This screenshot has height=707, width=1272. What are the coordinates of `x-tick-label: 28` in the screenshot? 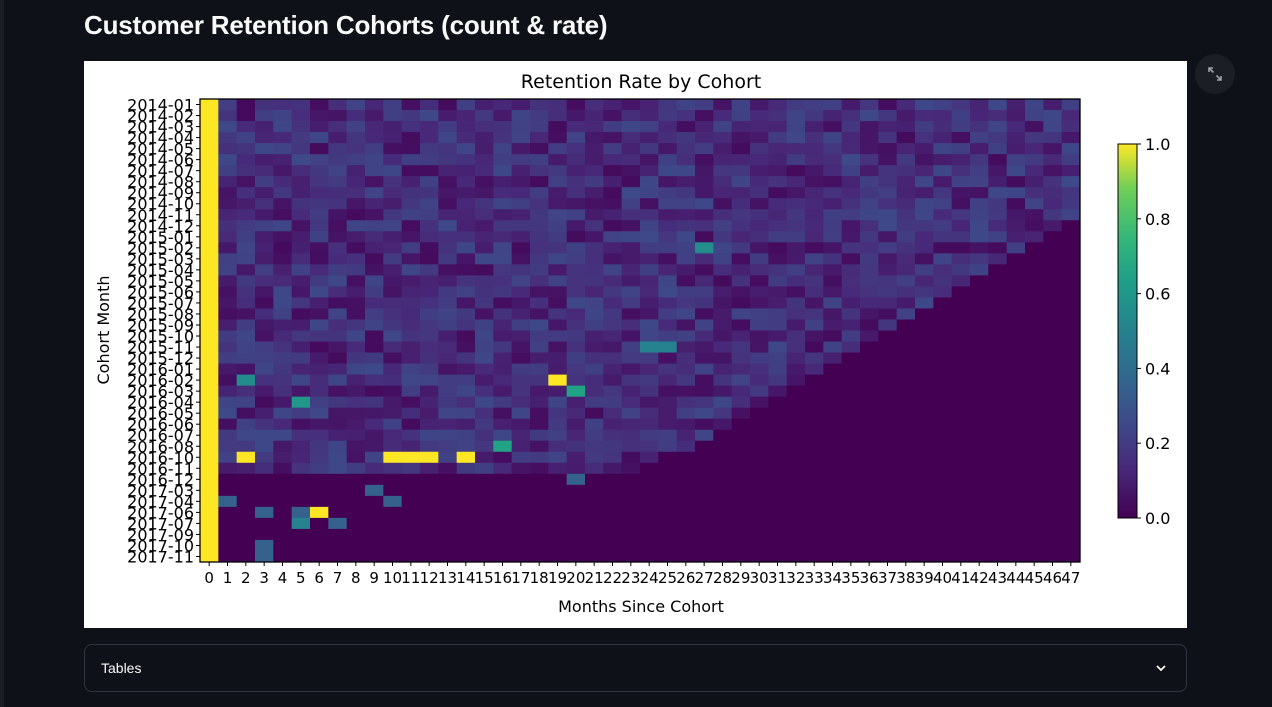 It's located at (722, 578).